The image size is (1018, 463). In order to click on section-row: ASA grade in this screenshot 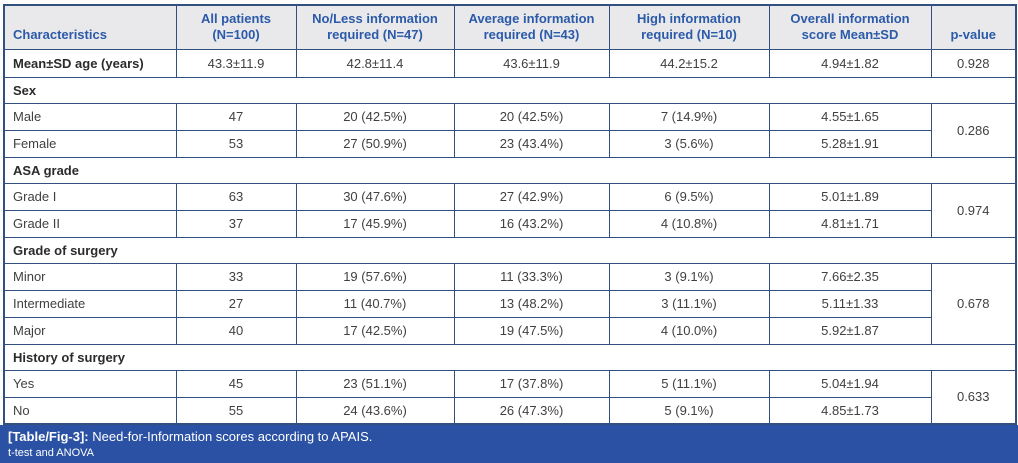, I will do `click(510, 170)`.